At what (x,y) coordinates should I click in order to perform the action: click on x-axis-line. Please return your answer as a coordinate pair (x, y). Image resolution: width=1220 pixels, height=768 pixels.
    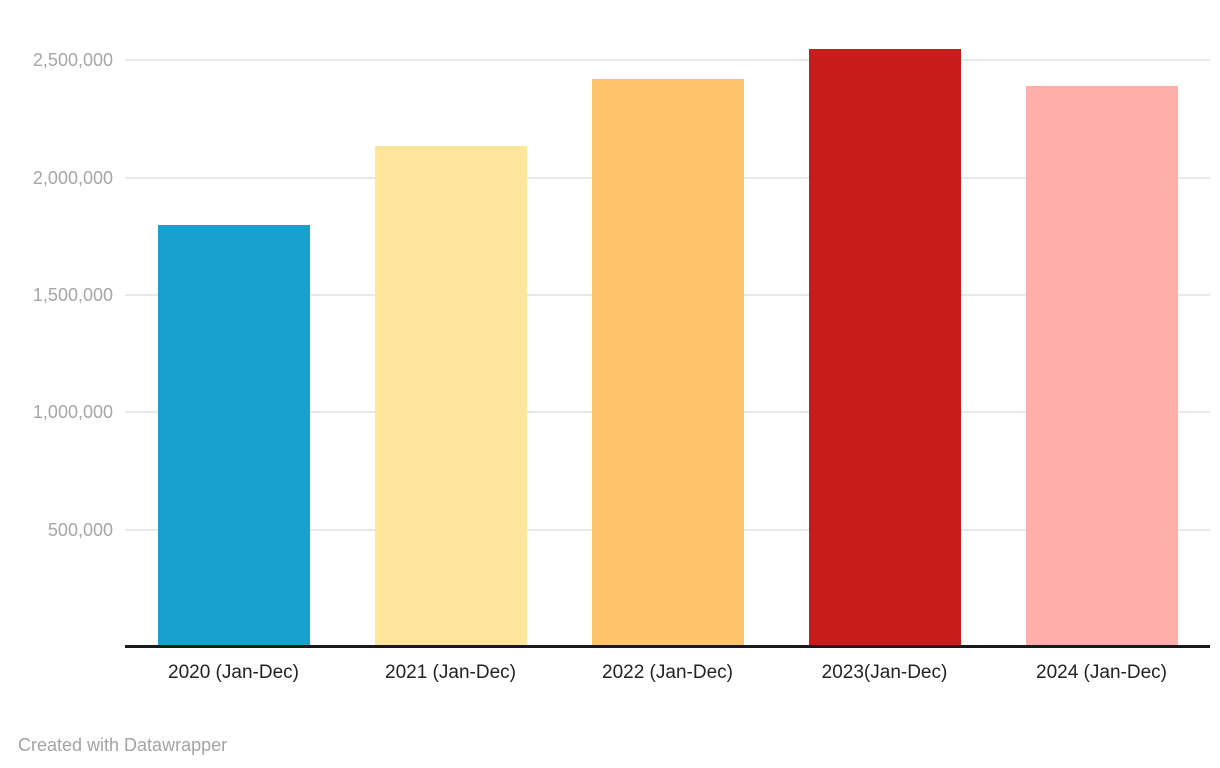
    Looking at the image, I should click on (667, 646).